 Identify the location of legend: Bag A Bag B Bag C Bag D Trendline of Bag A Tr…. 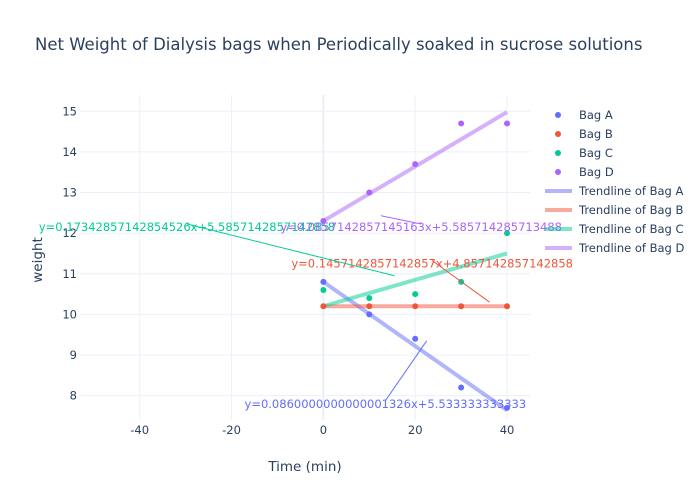
(615, 181).